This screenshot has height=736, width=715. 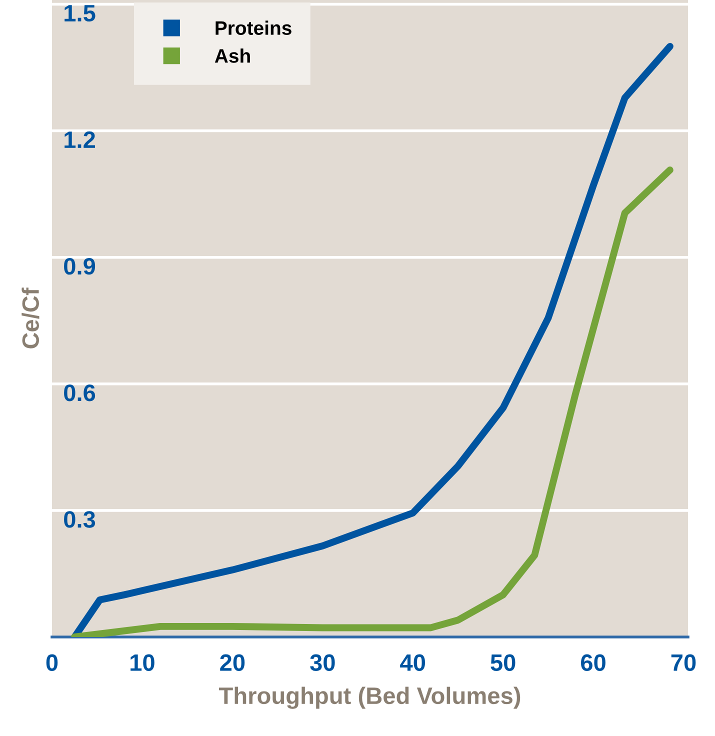 What do you see at coordinates (232, 55) in the screenshot?
I see `legend-label: Ash` at bounding box center [232, 55].